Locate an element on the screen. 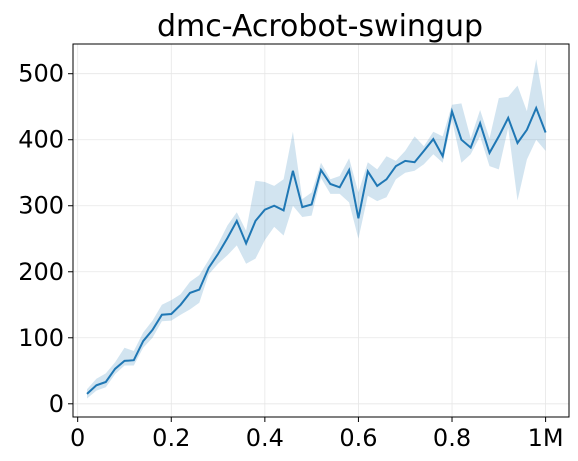 This screenshot has width=578, height=461. x-tick-label: 1M is located at coordinates (546, 438).